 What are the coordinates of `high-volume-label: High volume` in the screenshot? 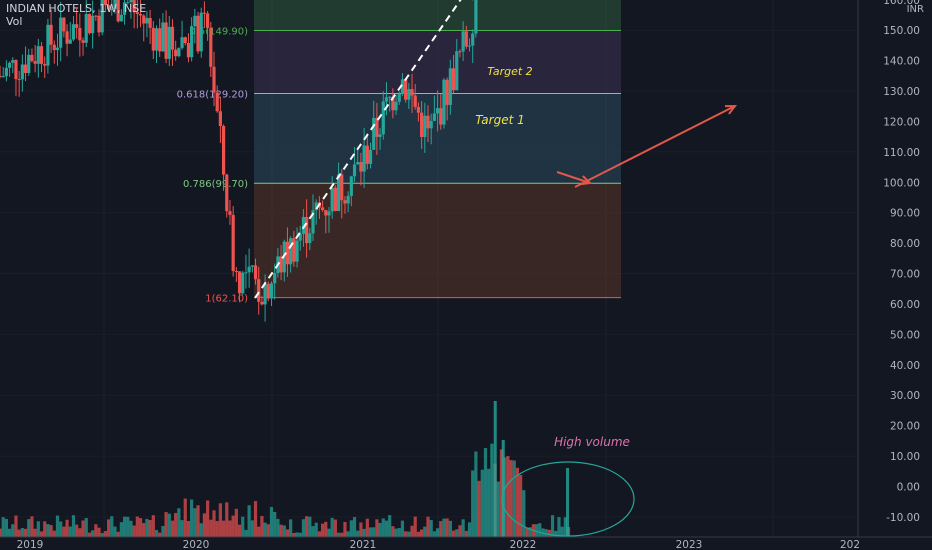 It's located at (592, 442).